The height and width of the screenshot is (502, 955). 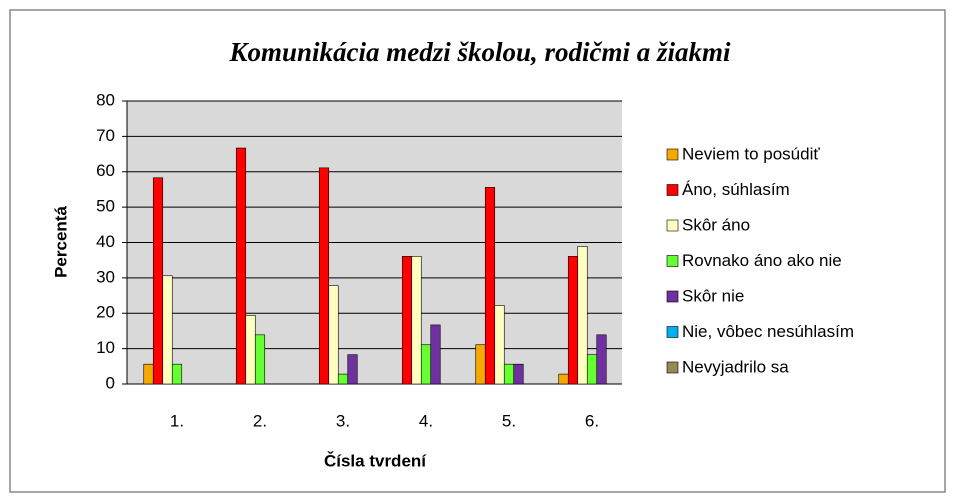 What do you see at coordinates (592, 420) in the screenshot?
I see `x-tick-label: 6.` at bounding box center [592, 420].